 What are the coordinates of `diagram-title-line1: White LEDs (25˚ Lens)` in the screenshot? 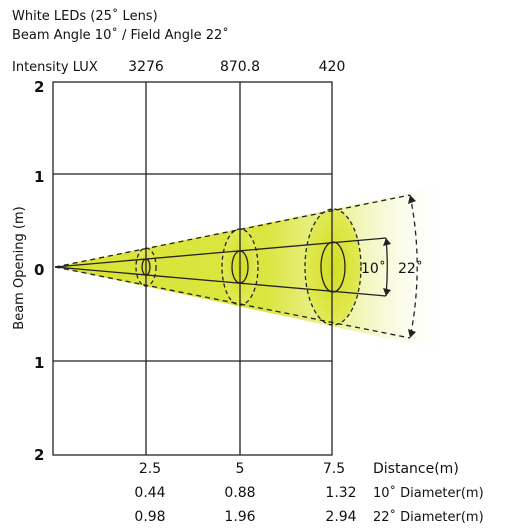 It's located at (85, 16).